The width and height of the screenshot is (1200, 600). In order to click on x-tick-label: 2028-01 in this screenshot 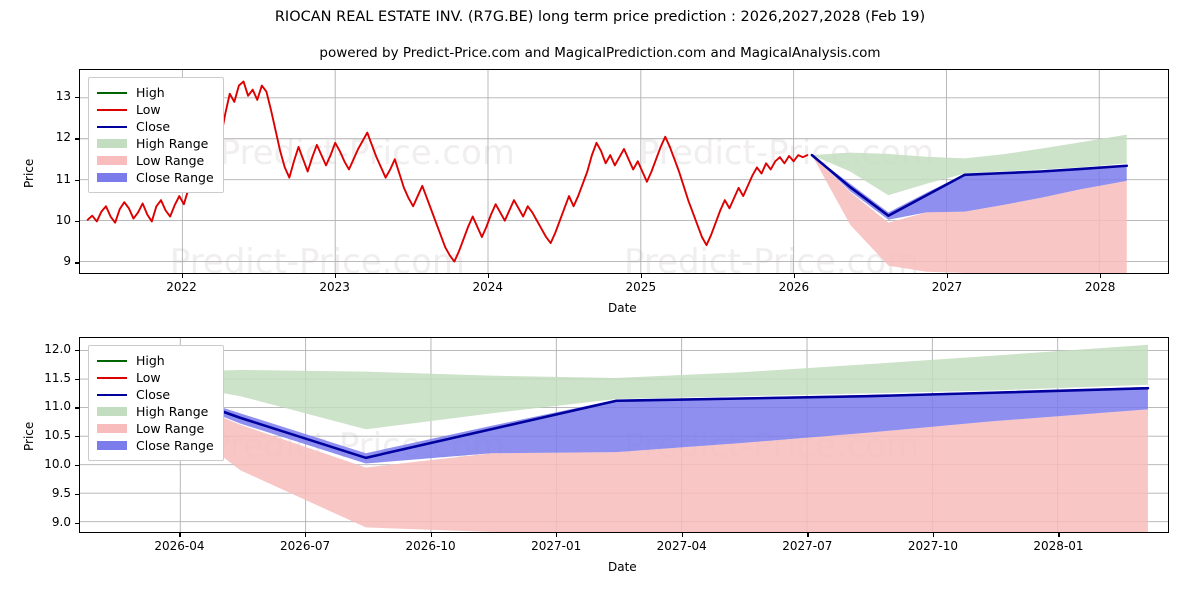, I will do `click(1058, 546)`.